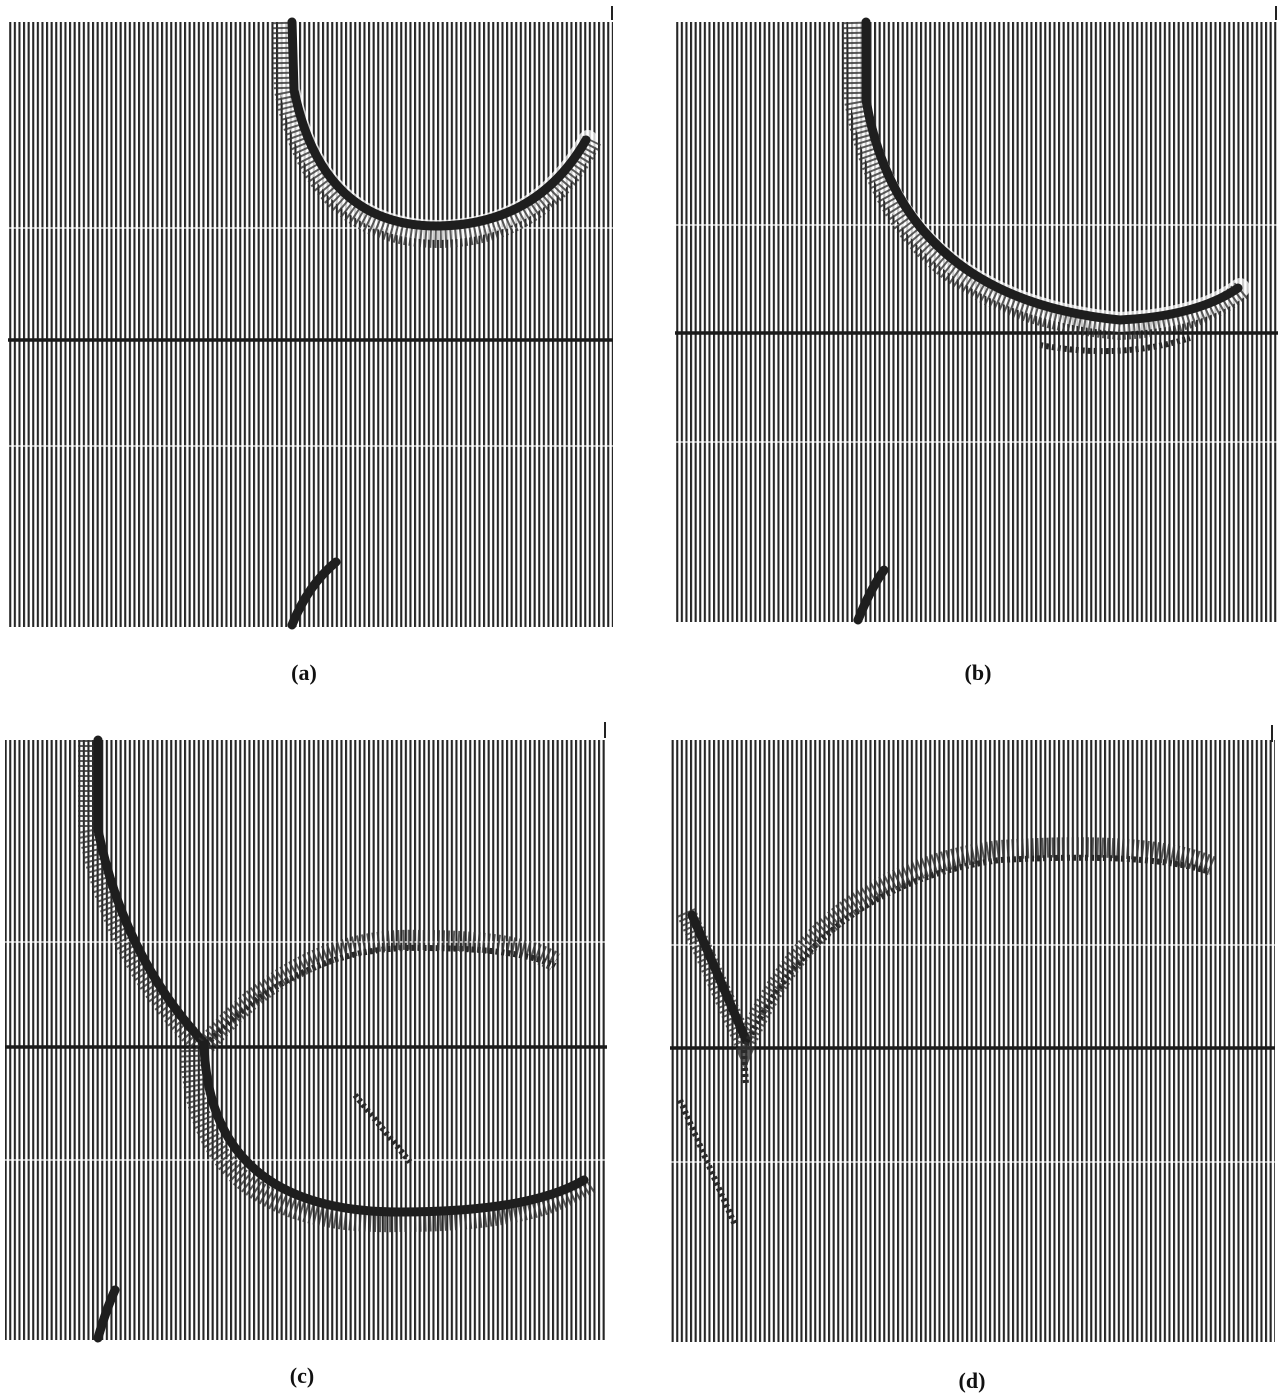 Image resolution: width=1281 pixels, height=1395 pixels. Describe the element at coordinates (972, 1380) in the screenshot. I see `panel-label: (d)` at that location.